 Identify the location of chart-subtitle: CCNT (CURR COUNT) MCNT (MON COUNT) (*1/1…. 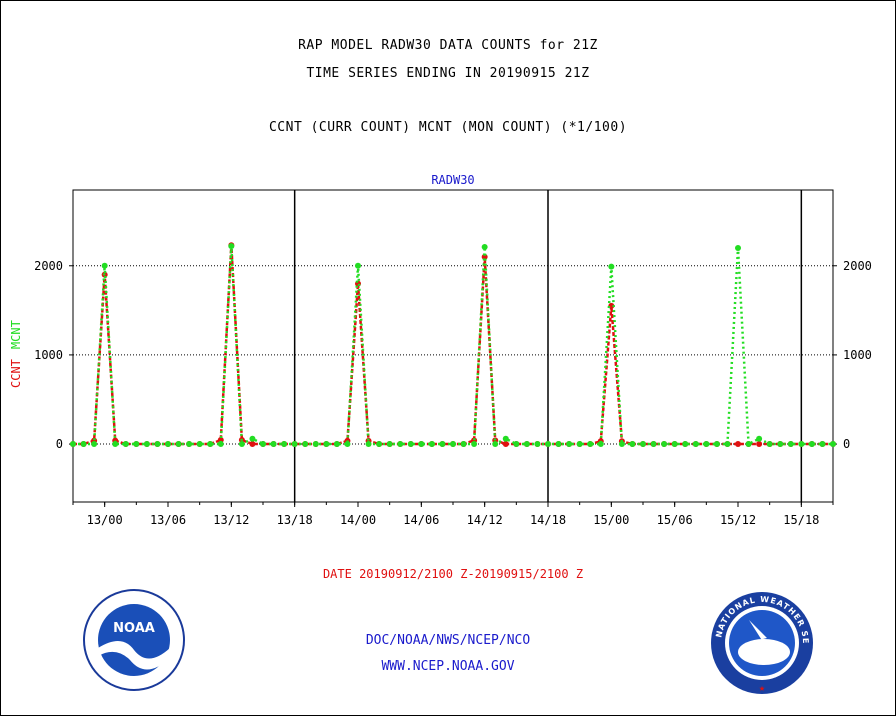
(448, 127).